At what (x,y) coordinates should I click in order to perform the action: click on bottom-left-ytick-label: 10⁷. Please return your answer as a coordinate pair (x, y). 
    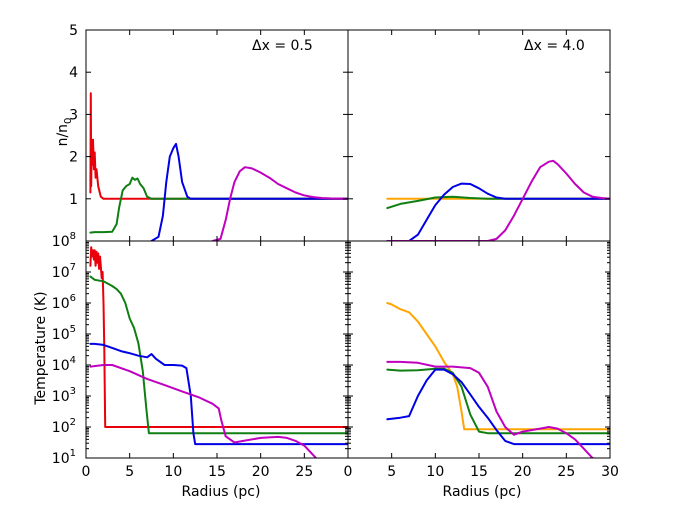
    Looking at the image, I should click on (64, 271).